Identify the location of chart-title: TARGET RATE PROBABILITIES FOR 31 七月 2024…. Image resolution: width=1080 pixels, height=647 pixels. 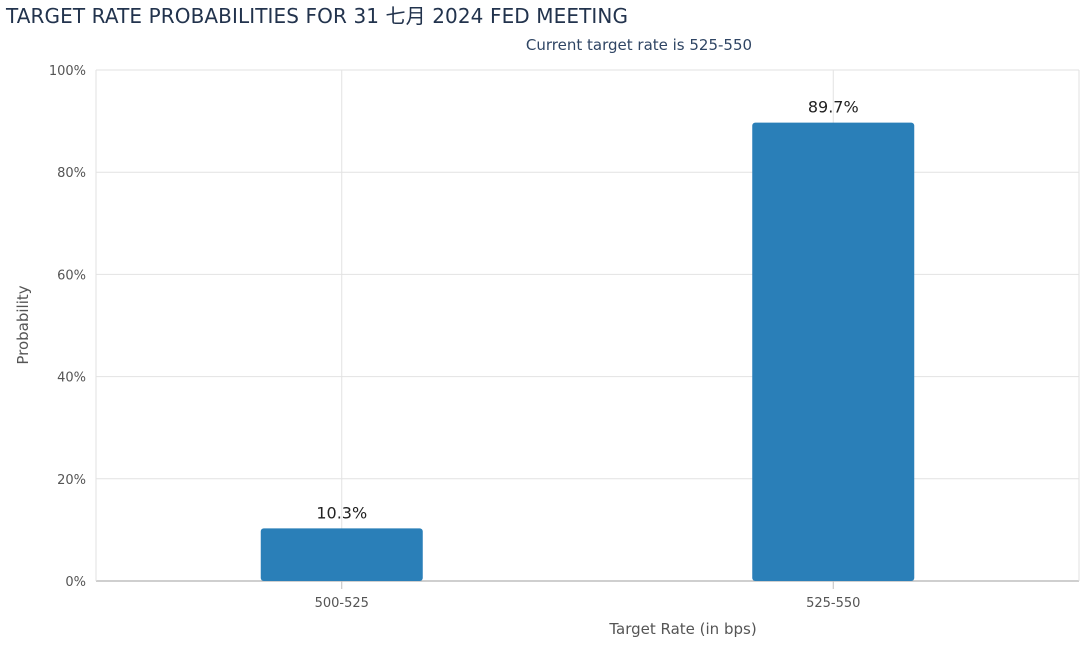
(317, 16).